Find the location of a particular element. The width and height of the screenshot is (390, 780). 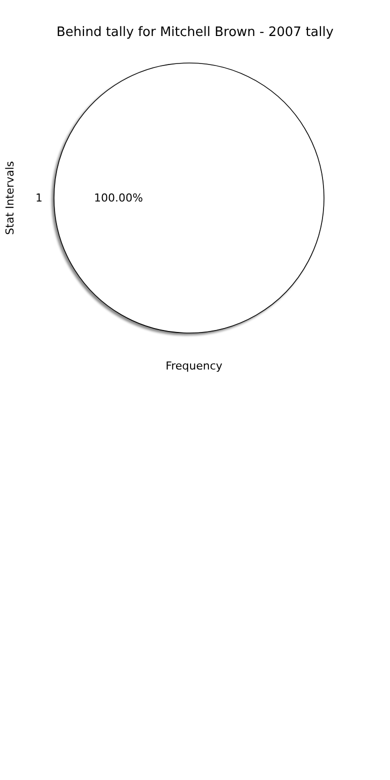

text: Stat Intervals is located at coordinates (10, 197).